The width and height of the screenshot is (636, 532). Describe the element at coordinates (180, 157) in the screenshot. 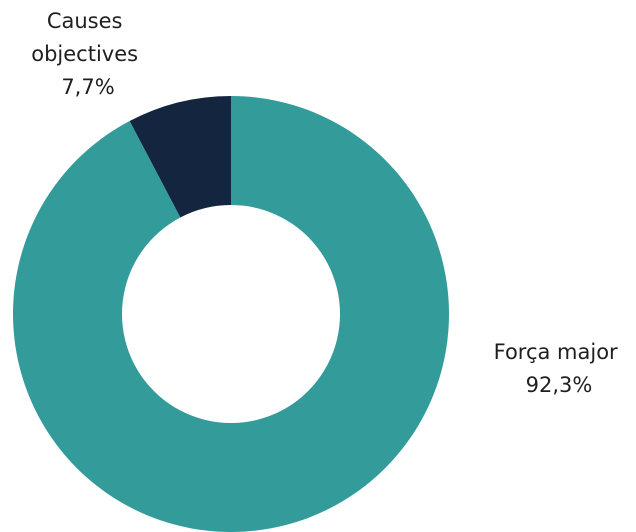

I see `slice-causes-objectives` at that location.